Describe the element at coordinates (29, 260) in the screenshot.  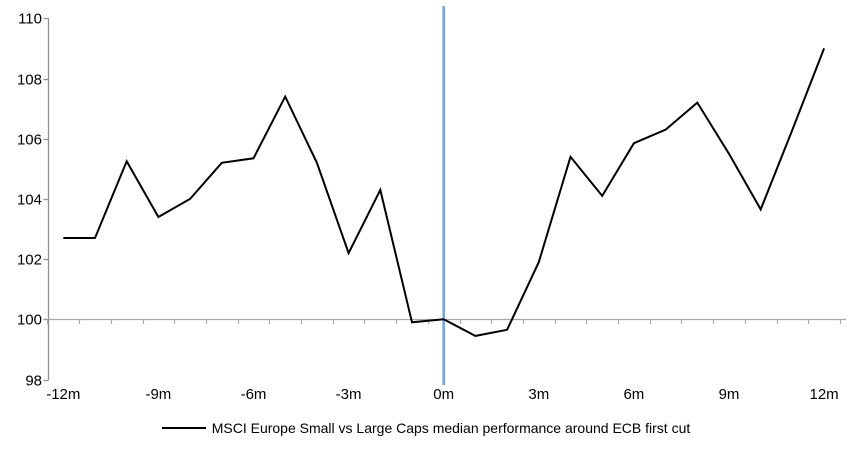
I see `y-tick-label: 102` at that location.